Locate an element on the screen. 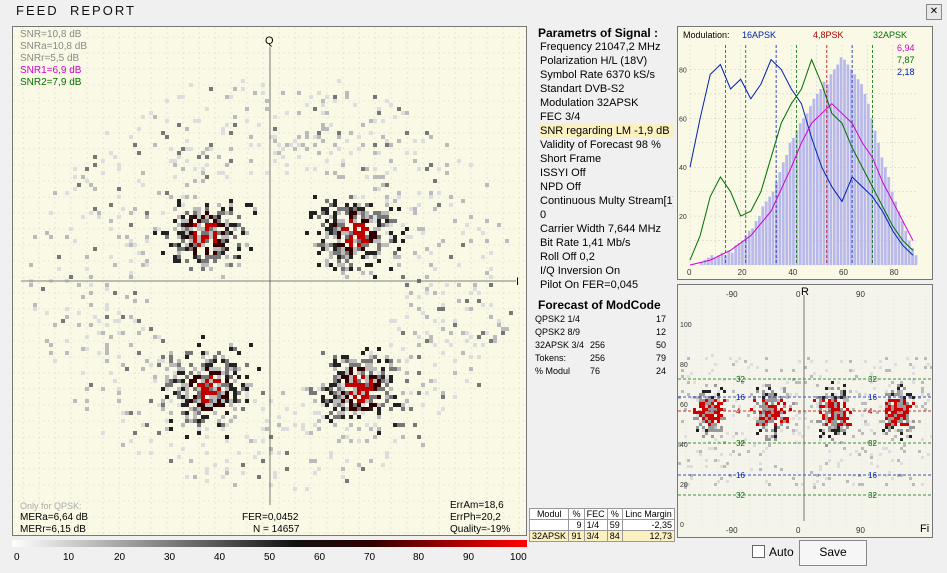 Image resolution: width=947 pixels, height=573 pixels. tab-feed: FEED is located at coordinates (37, 10).